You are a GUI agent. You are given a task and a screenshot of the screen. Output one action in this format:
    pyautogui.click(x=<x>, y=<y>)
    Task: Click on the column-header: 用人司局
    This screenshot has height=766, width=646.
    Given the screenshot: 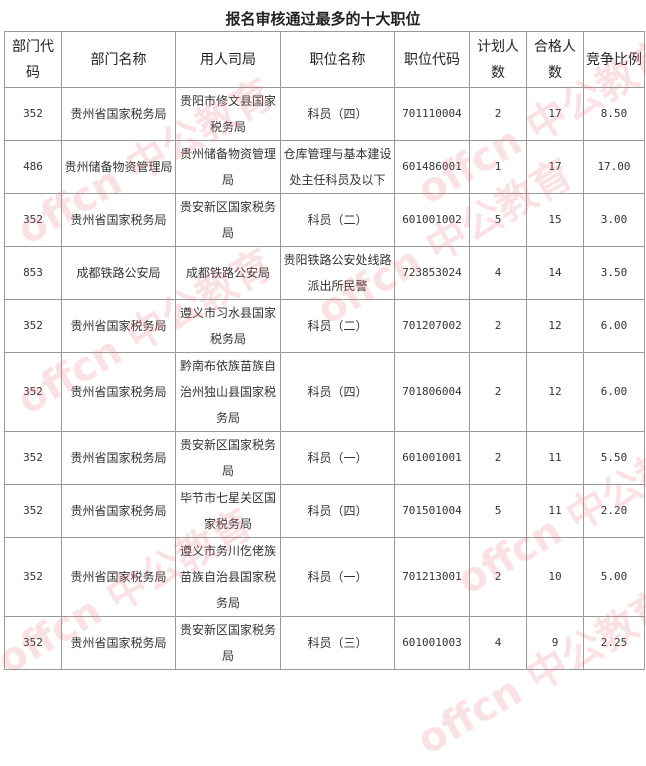 What is the action you would take?
    pyautogui.click(x=228, y=59)
    